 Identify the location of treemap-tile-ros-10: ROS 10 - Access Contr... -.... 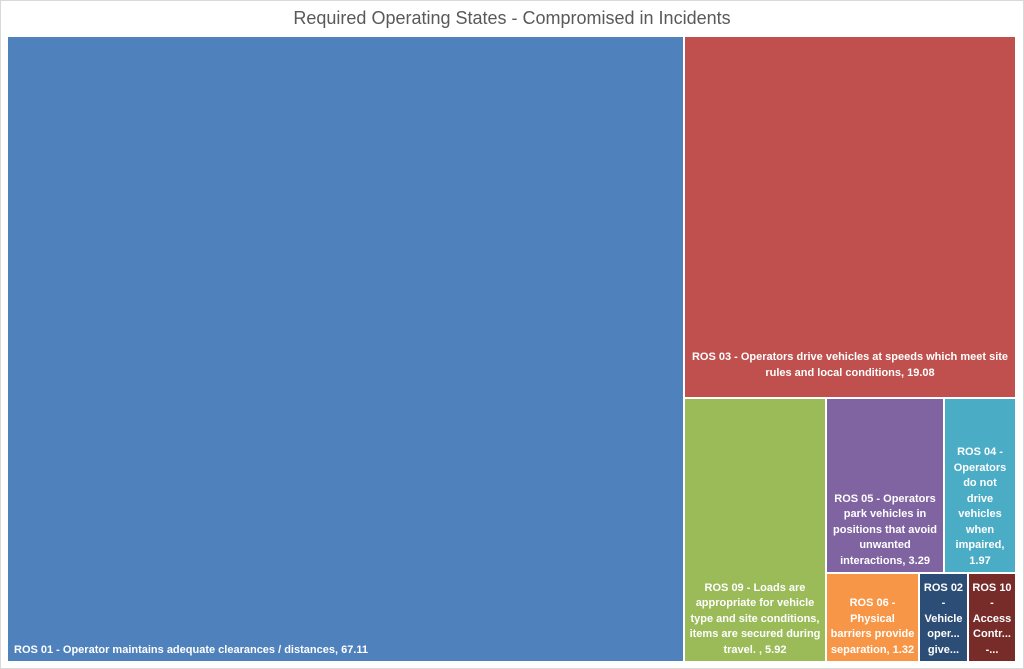
(992, 617).